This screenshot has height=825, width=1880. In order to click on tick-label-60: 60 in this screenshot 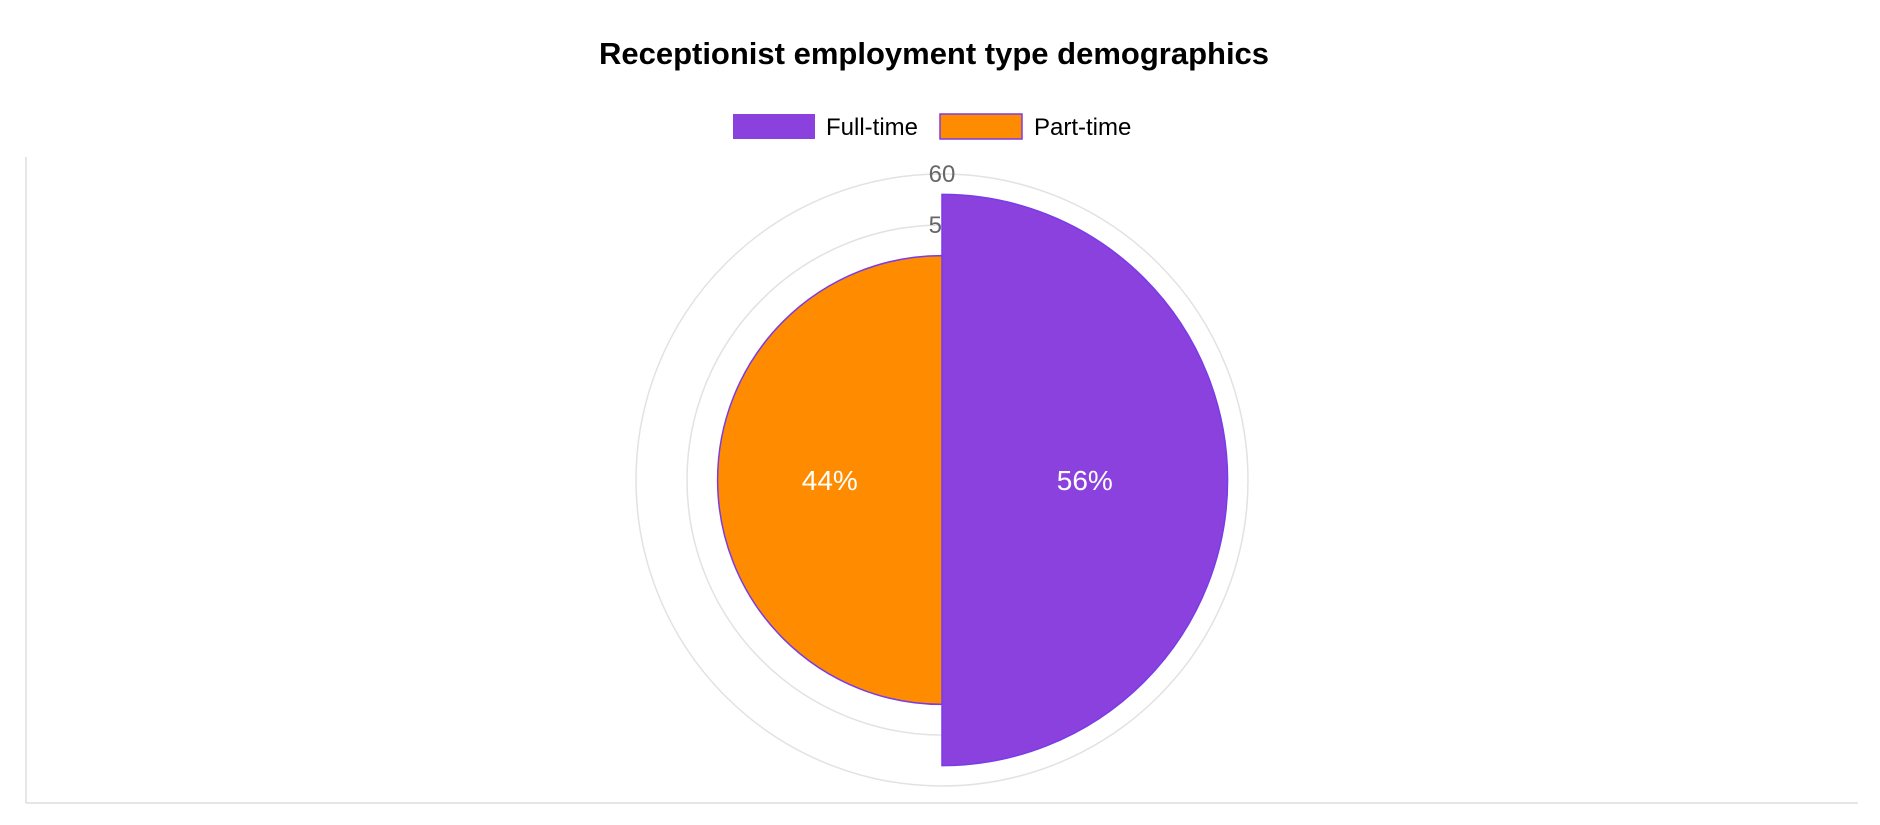, I will do `click(942, 174)`.